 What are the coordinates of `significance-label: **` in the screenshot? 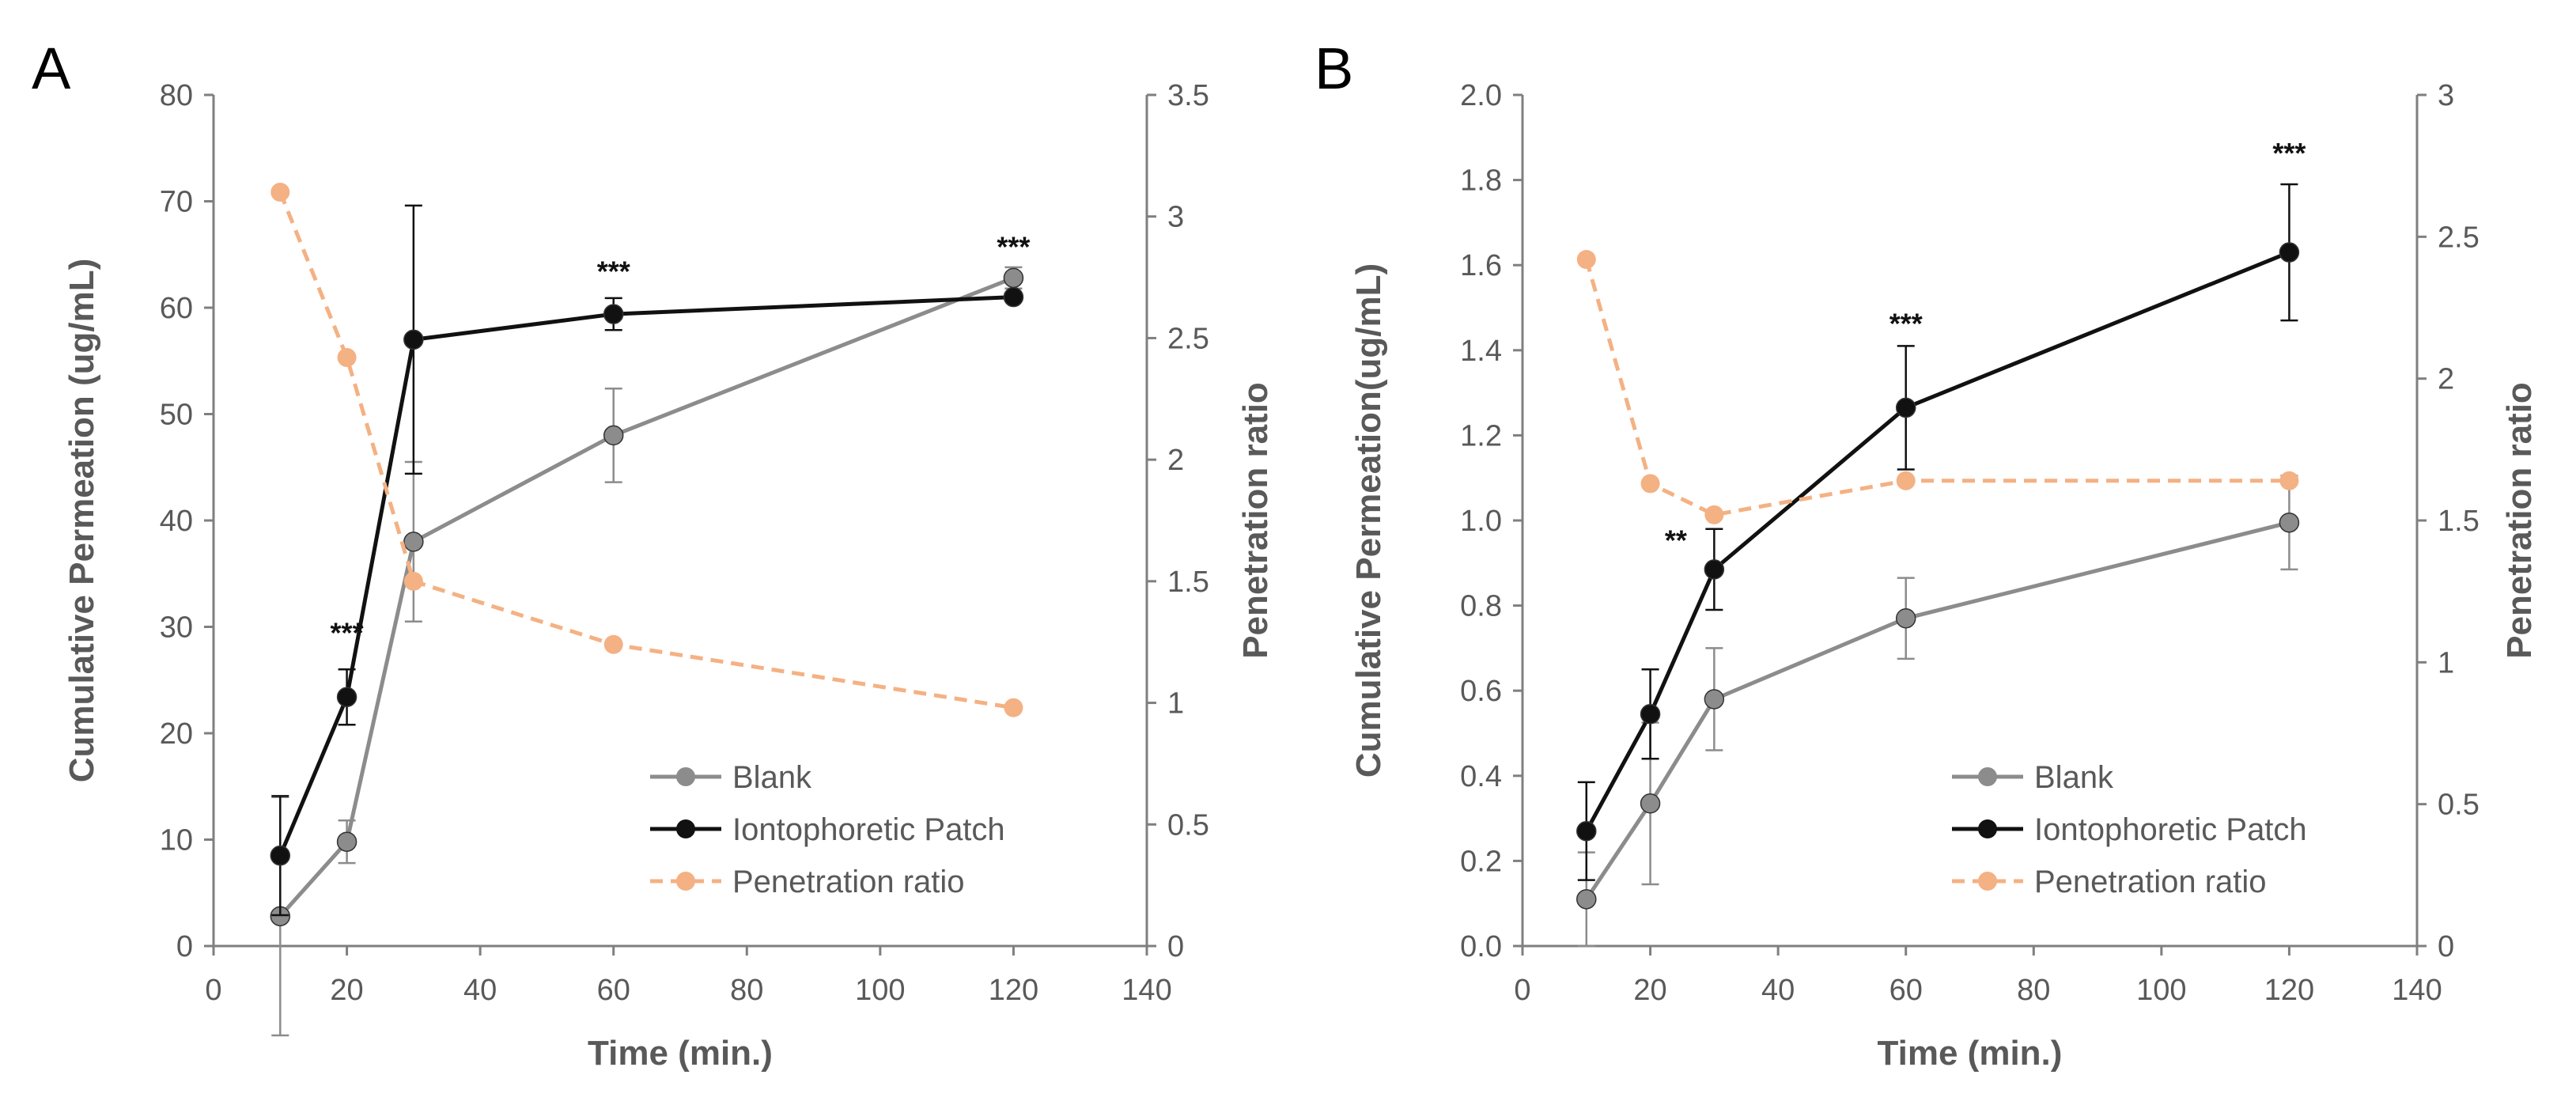 It's located at (1676, 540).